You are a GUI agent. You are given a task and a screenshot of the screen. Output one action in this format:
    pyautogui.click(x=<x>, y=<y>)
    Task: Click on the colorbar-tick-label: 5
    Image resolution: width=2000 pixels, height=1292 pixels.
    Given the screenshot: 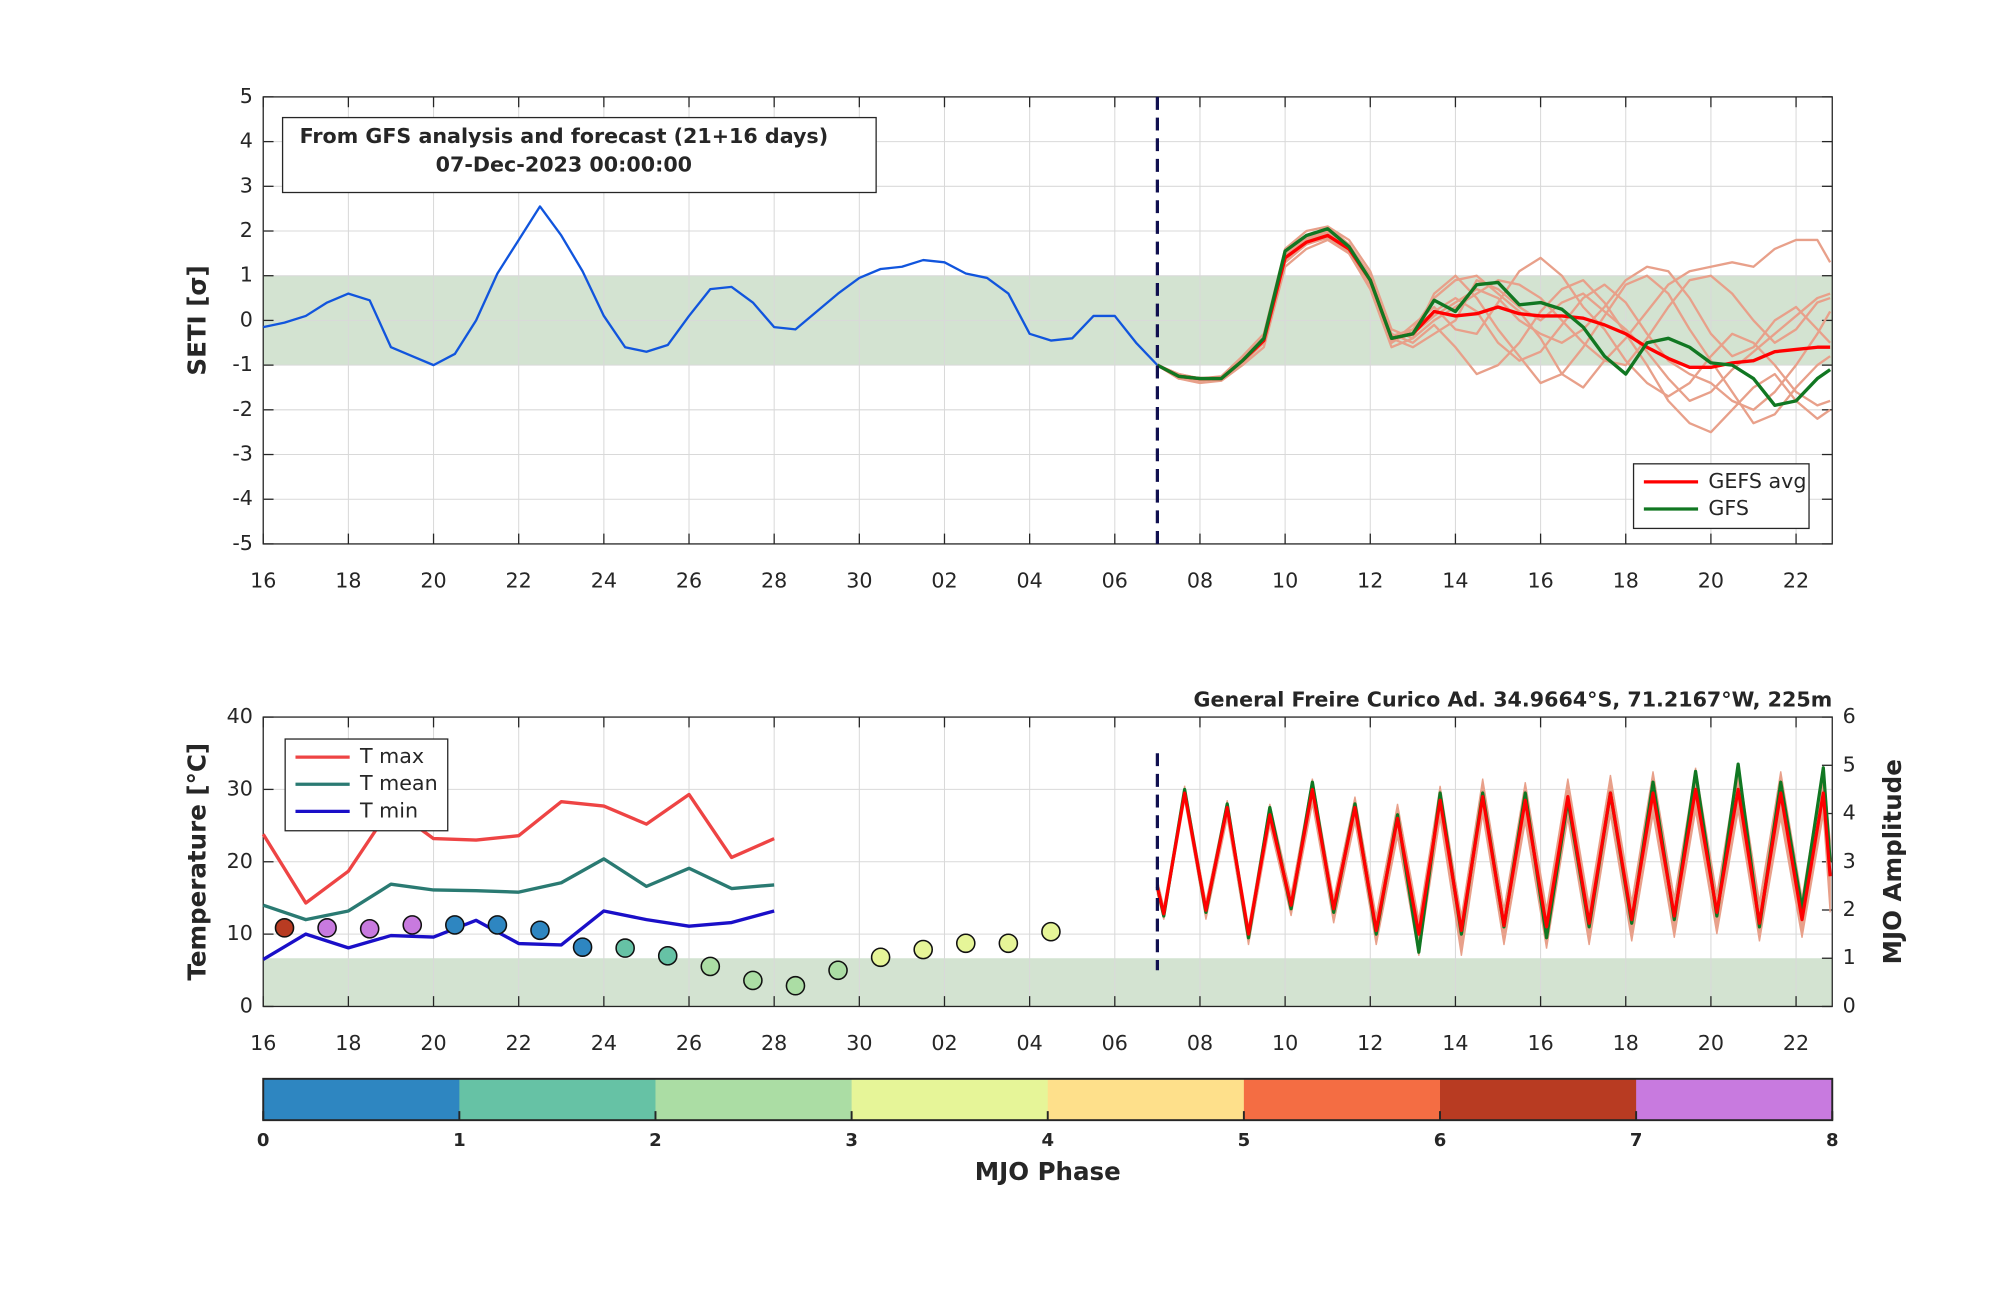 What is the action you would take?
    pyautogui.click(x=1244, y=1140)
    